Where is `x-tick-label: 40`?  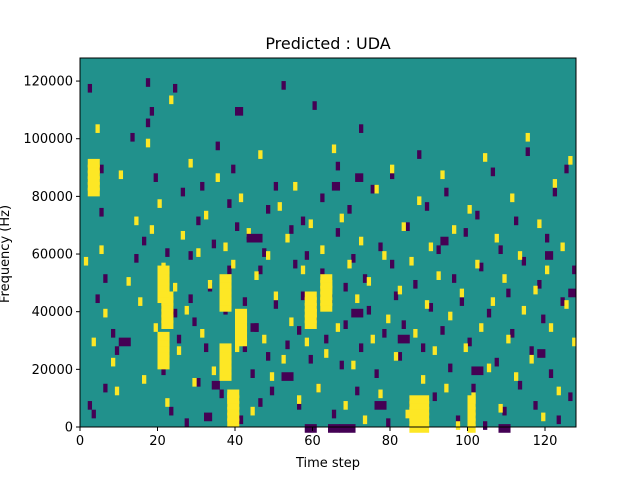 x-tick-label: 40 is located at coordinates (235, 441).